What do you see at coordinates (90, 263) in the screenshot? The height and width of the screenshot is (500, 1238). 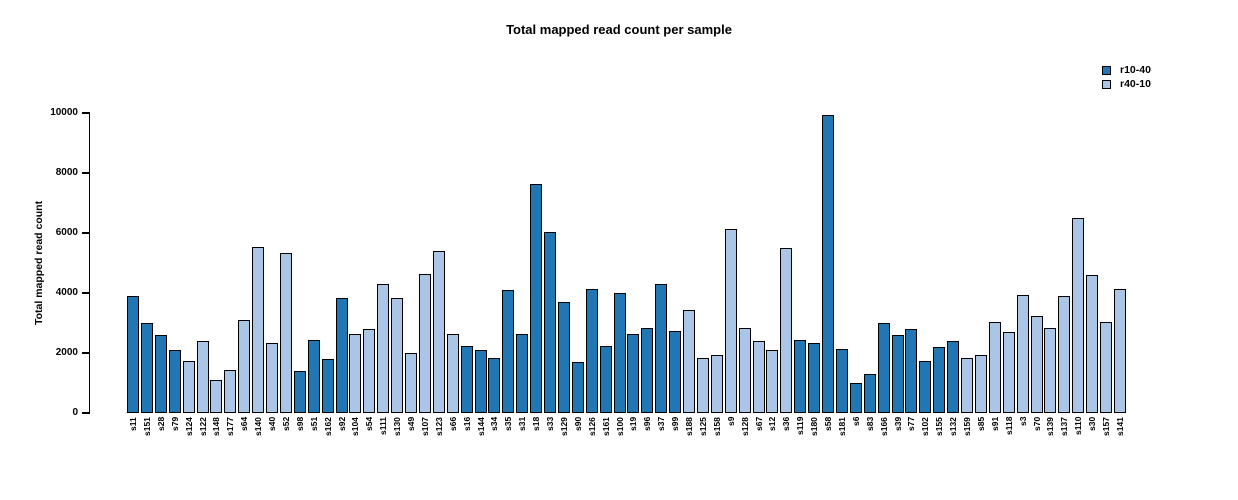 I see `y-axis-line` at bounding box center [90, 263].